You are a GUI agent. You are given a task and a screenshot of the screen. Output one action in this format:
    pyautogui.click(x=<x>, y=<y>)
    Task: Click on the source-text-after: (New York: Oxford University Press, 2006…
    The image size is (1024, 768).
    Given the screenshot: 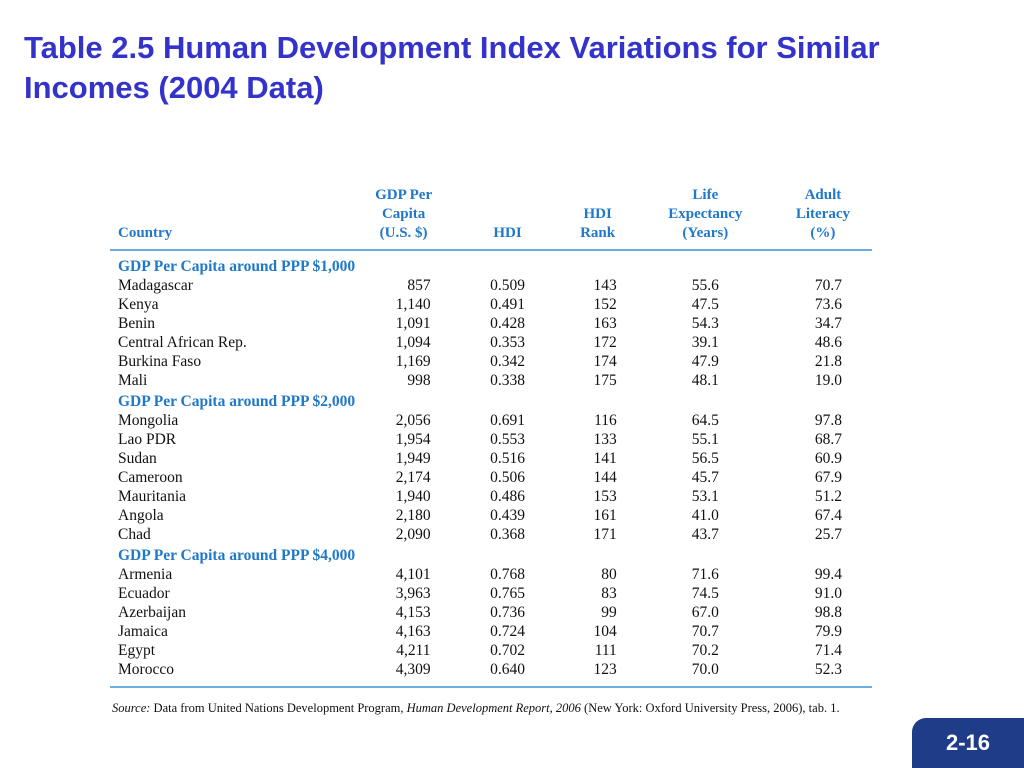 What is the action you would take?
    pyautogui.click(x=710, y=708)
    